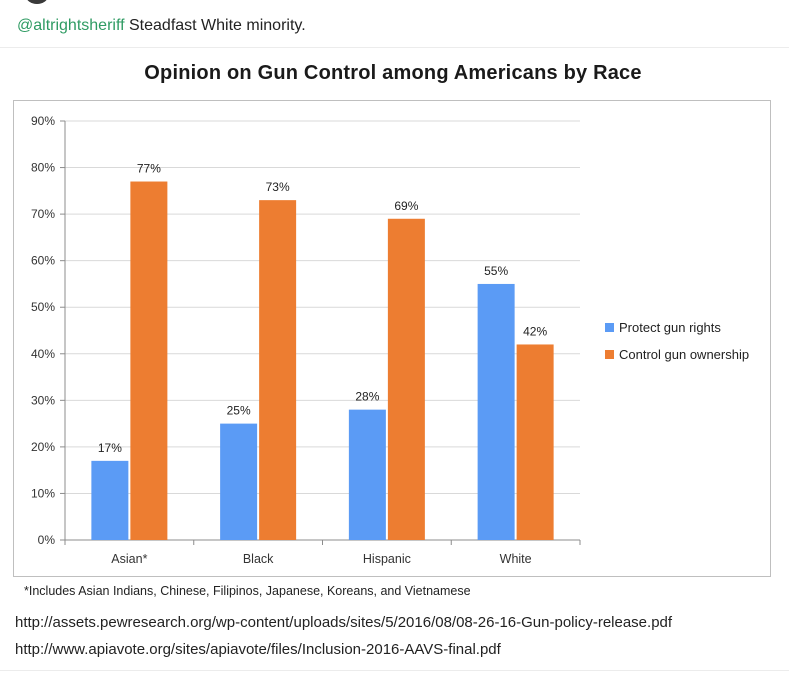  I want to click on data-label: 77%, so click(149, 169).